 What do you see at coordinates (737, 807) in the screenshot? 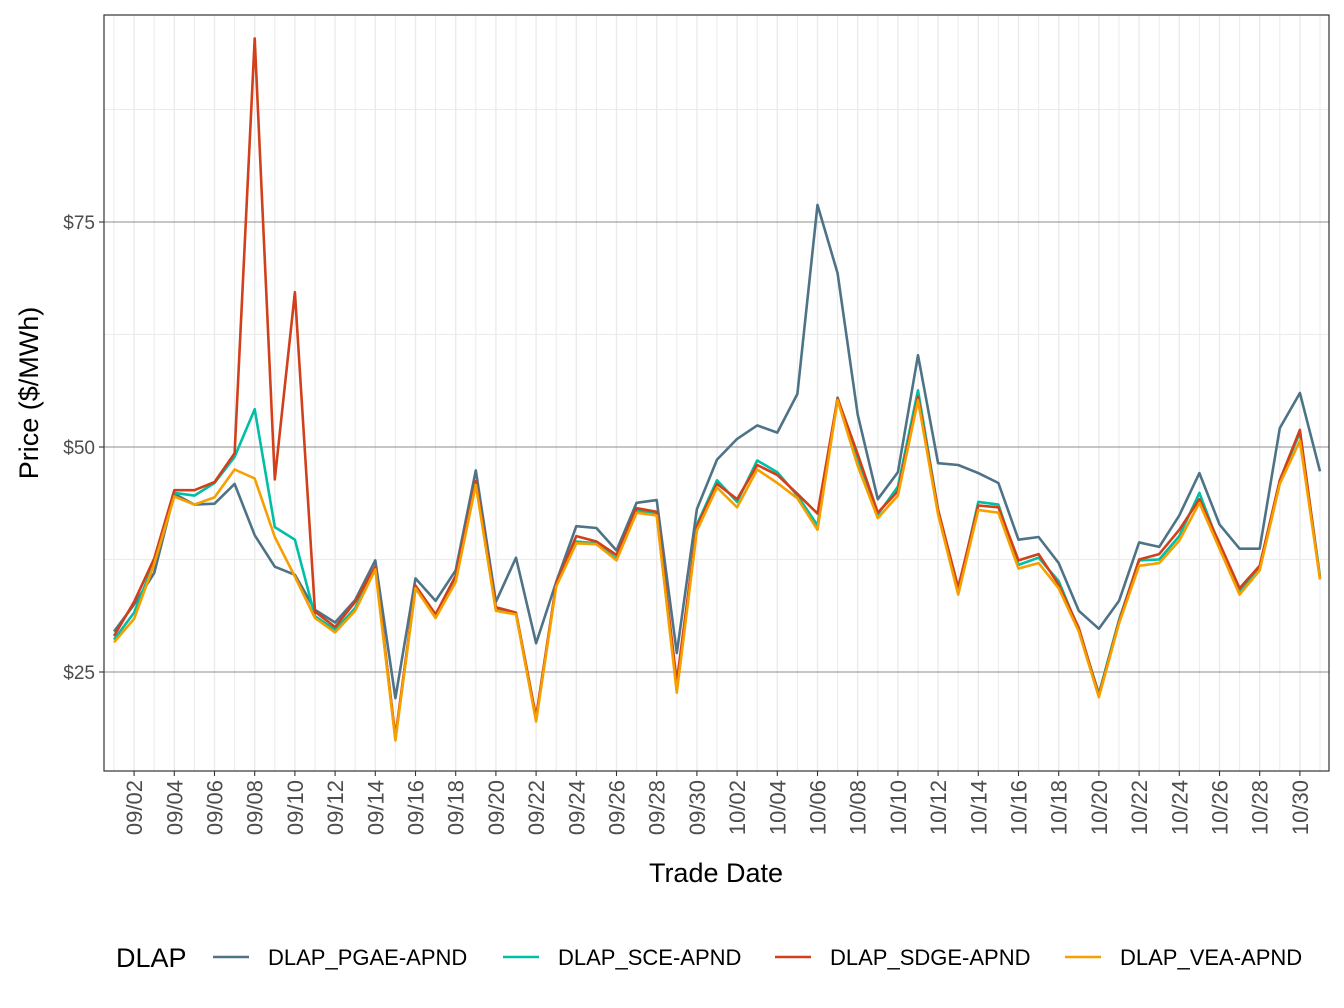
I see `x-tick-label: 10/02` at bounding box center [737, 807].